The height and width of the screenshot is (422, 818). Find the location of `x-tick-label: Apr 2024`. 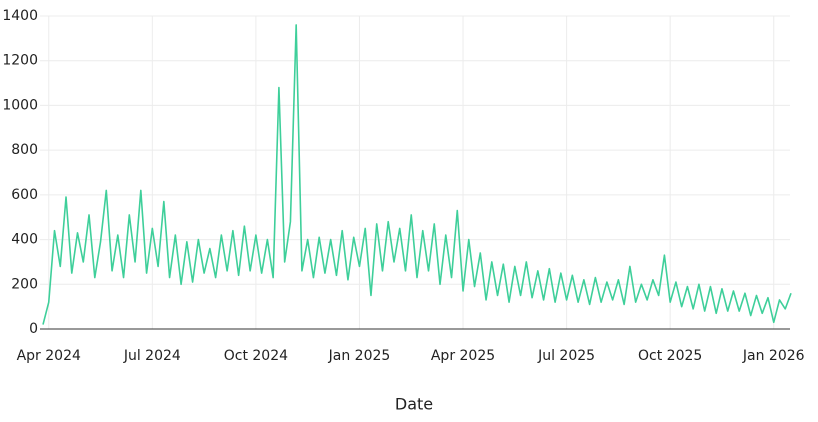

x-tick-label: Apr 2024 is located at coordinates (49, 356).